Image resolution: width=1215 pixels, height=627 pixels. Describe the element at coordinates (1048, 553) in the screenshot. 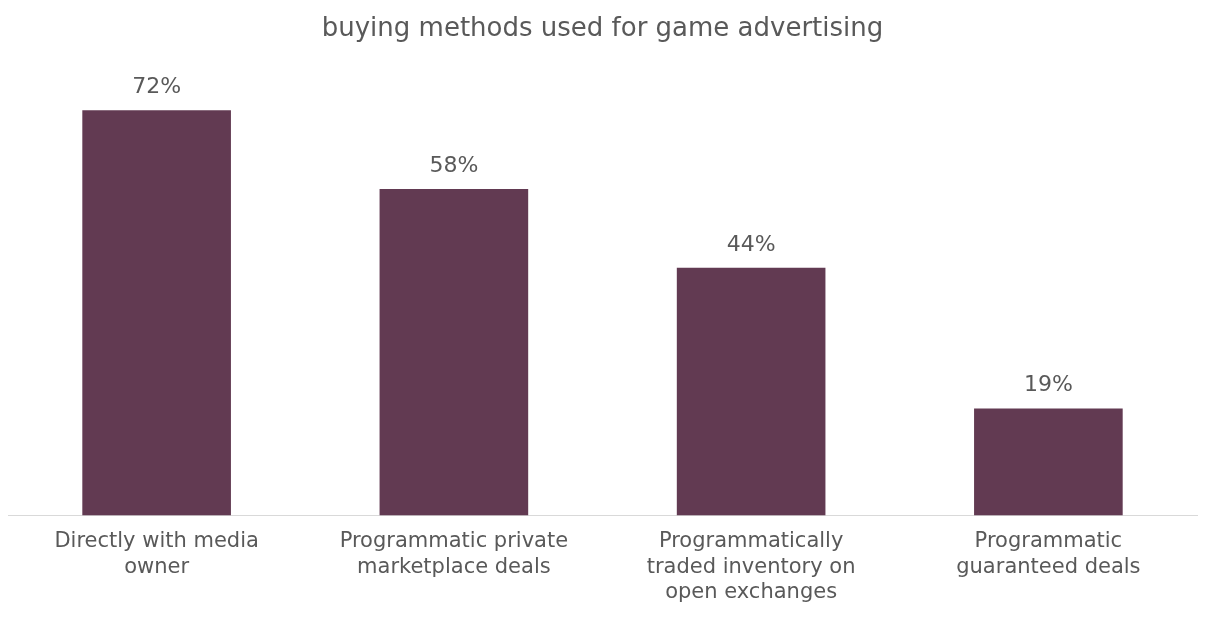

I see `x-tick-label: Programmatic guaranteed deals` at that location.